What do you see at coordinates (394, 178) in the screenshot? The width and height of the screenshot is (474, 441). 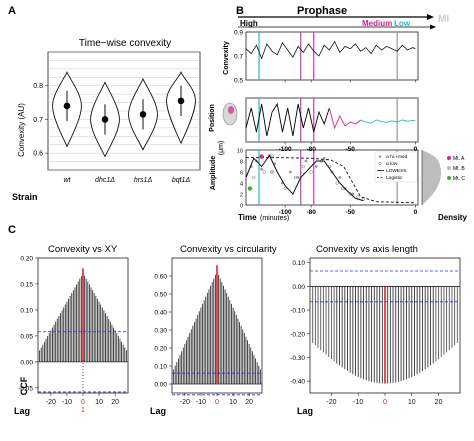 I see `legend-label: Logistic` at bounding box center [394, 178].